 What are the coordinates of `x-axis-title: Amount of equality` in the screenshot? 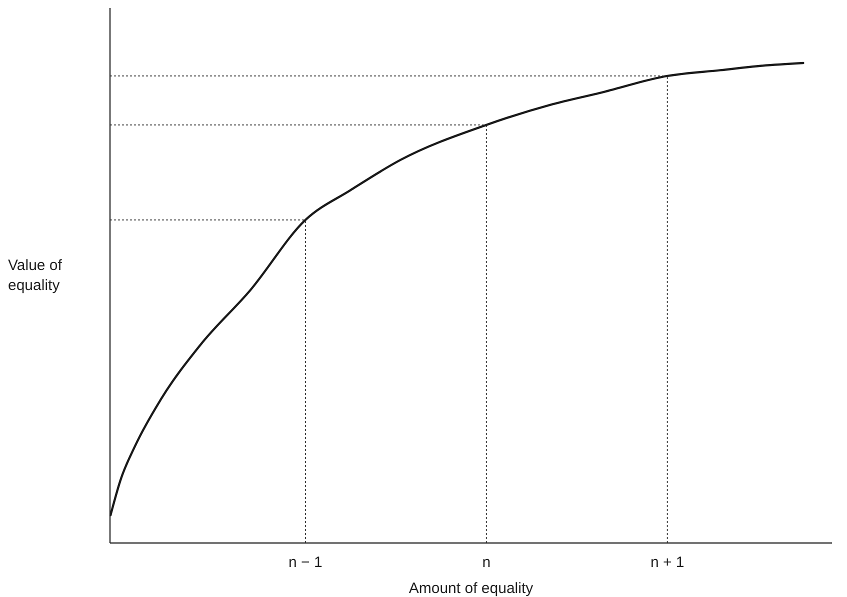 It's located at (471, 588).